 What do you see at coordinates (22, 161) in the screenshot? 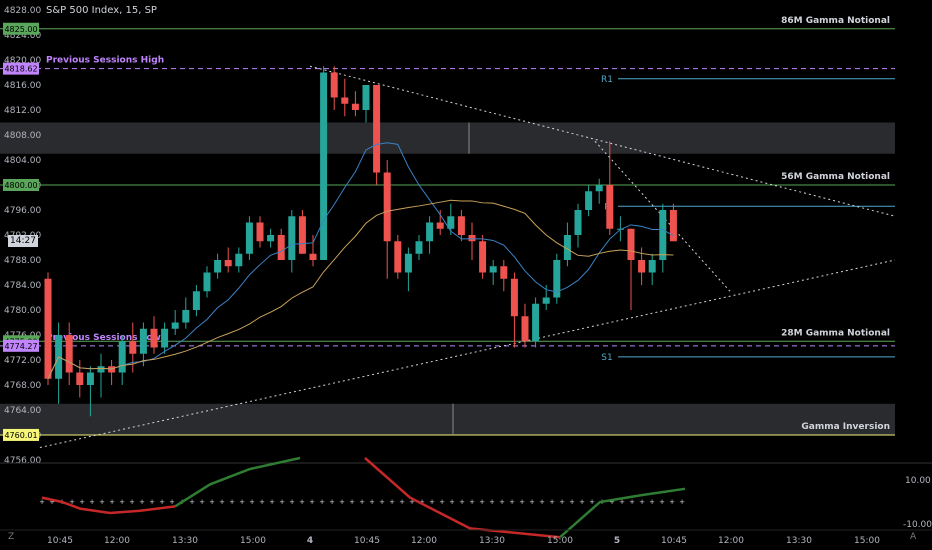
I see `price-tick-label: 4804.00` at bounding box center [22, 161].